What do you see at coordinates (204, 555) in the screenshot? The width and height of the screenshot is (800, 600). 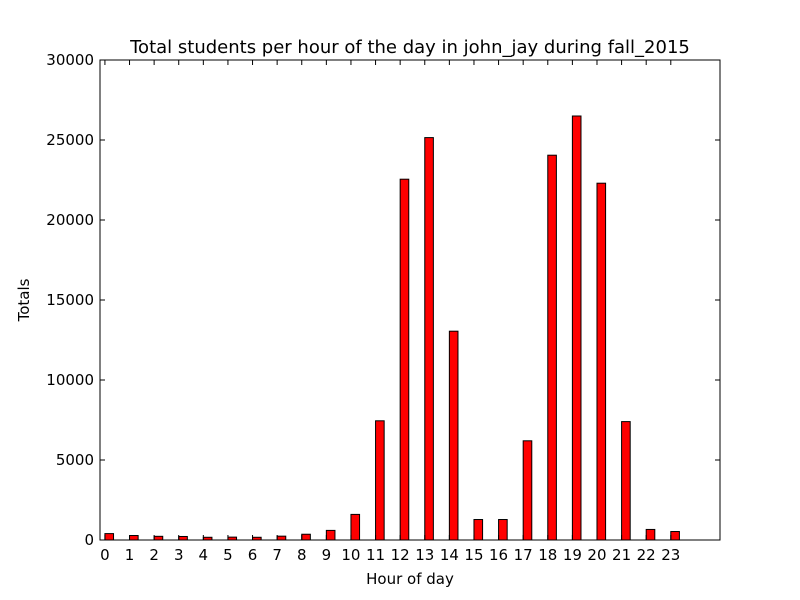 I see `x-tick-label: 4` at bounding box center [204, 555].